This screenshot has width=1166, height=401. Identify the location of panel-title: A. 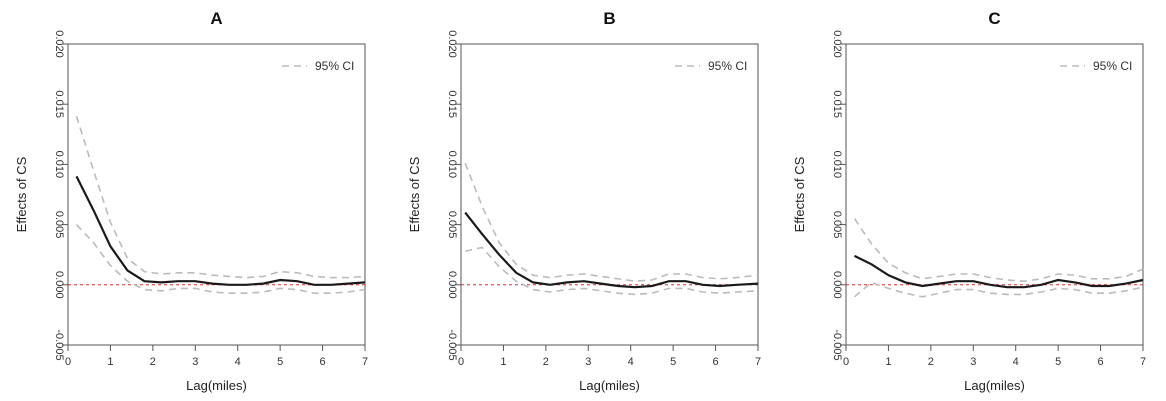
(216, 18).